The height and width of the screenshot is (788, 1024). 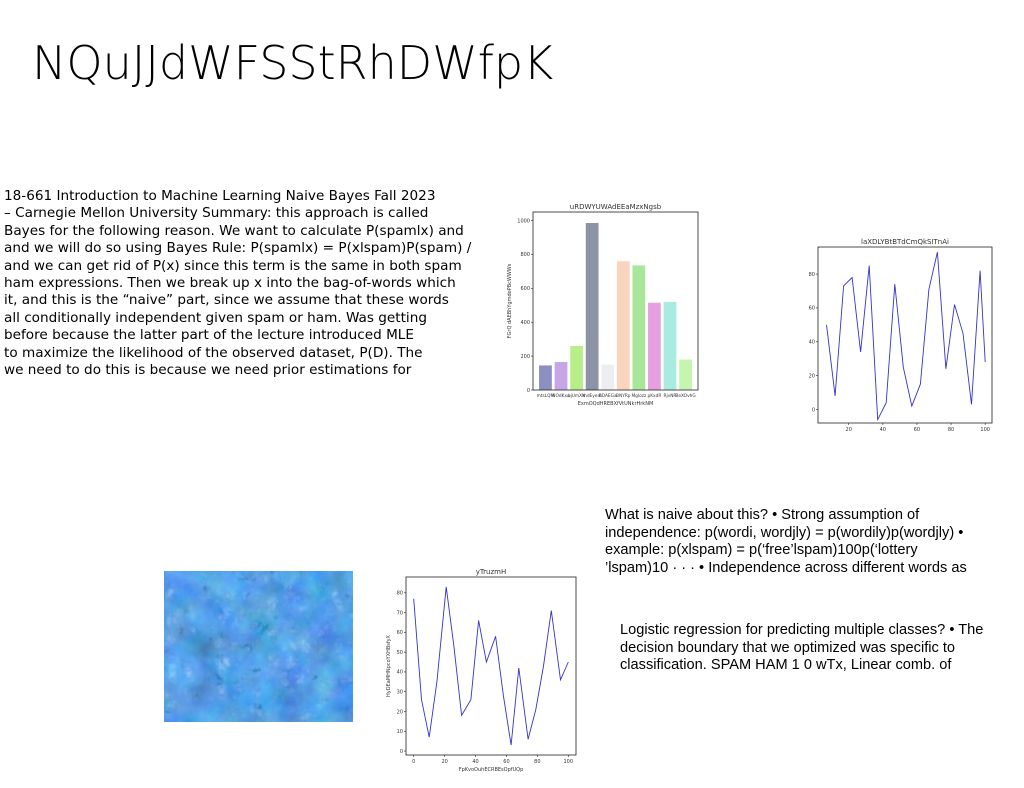 What do you see at coordinates (905, 242) in the screenshot?
I see `line-right-title: laXDLYBtBTdCmQkSITnAi` at bounding box center [905, 242].